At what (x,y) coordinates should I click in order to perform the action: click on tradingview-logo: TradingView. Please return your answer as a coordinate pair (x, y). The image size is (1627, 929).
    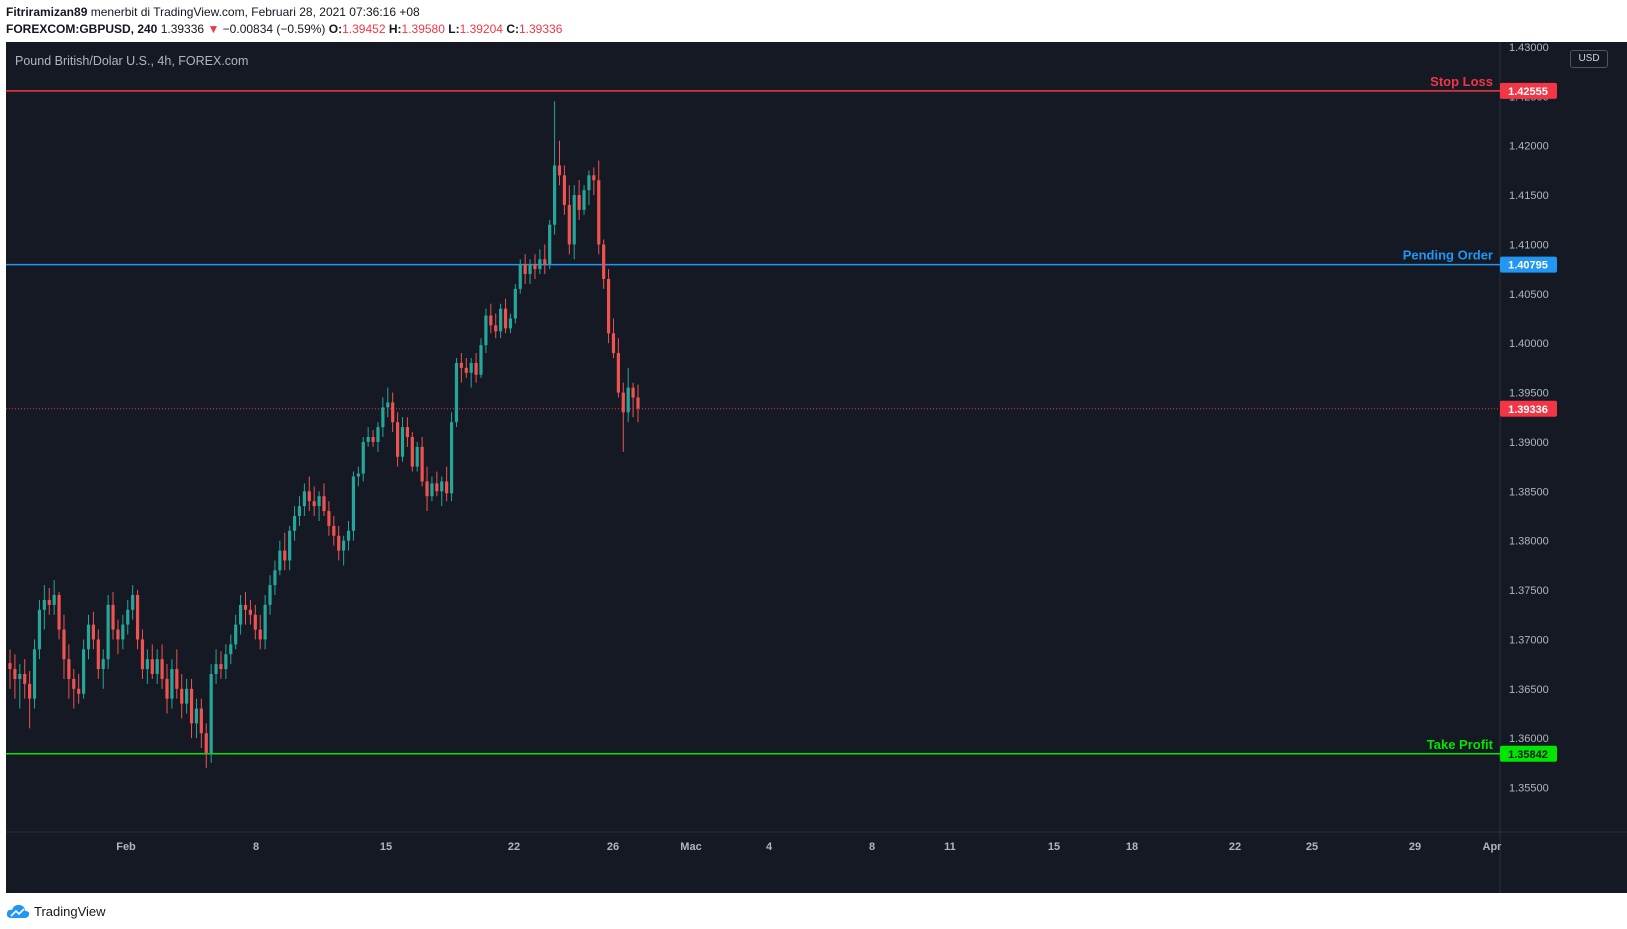
    Looking at the image, I should click on (56, 911).